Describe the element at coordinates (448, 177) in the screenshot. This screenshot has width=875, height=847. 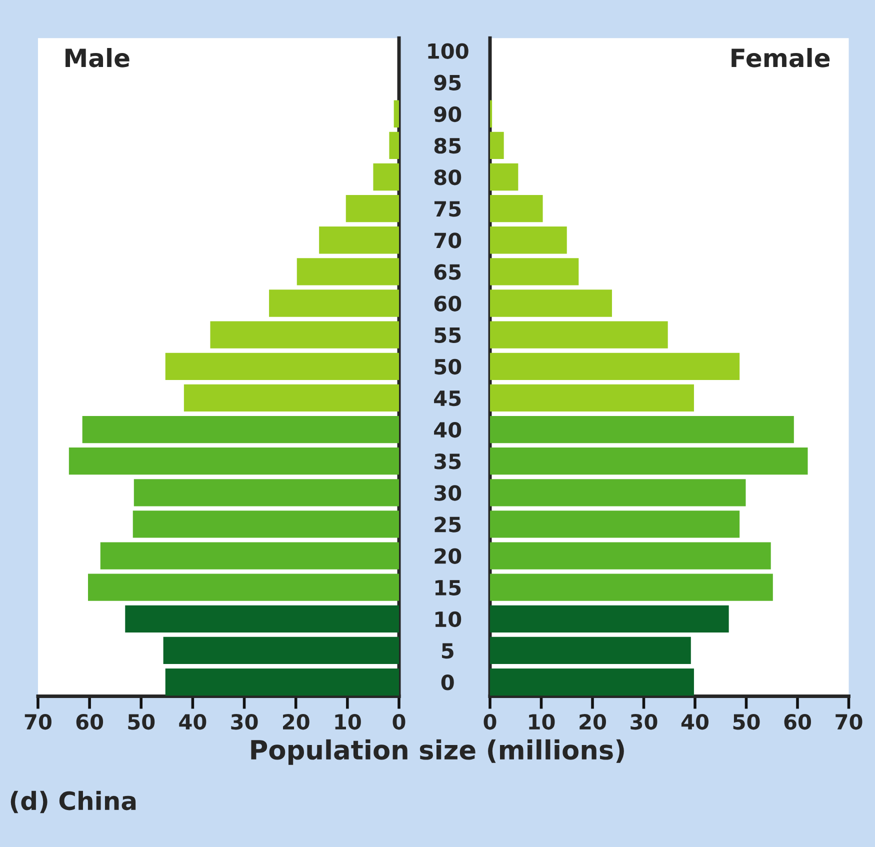
I see `y-tick-label: 80` at that location.